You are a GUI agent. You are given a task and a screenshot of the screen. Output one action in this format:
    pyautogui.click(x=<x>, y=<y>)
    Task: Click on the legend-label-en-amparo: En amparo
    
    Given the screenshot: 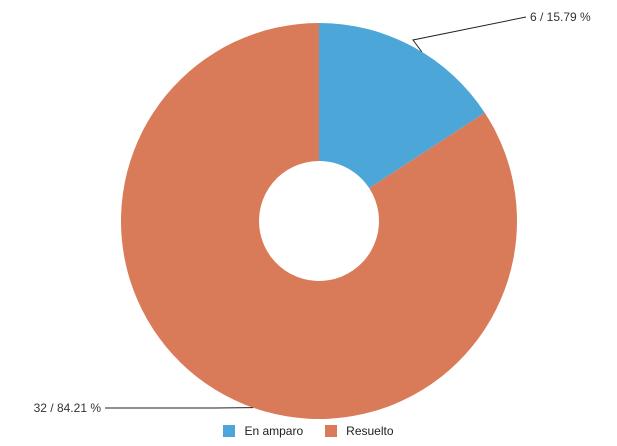 What is the action you would take?
    pyautogui.click(x=273, y=431)
    